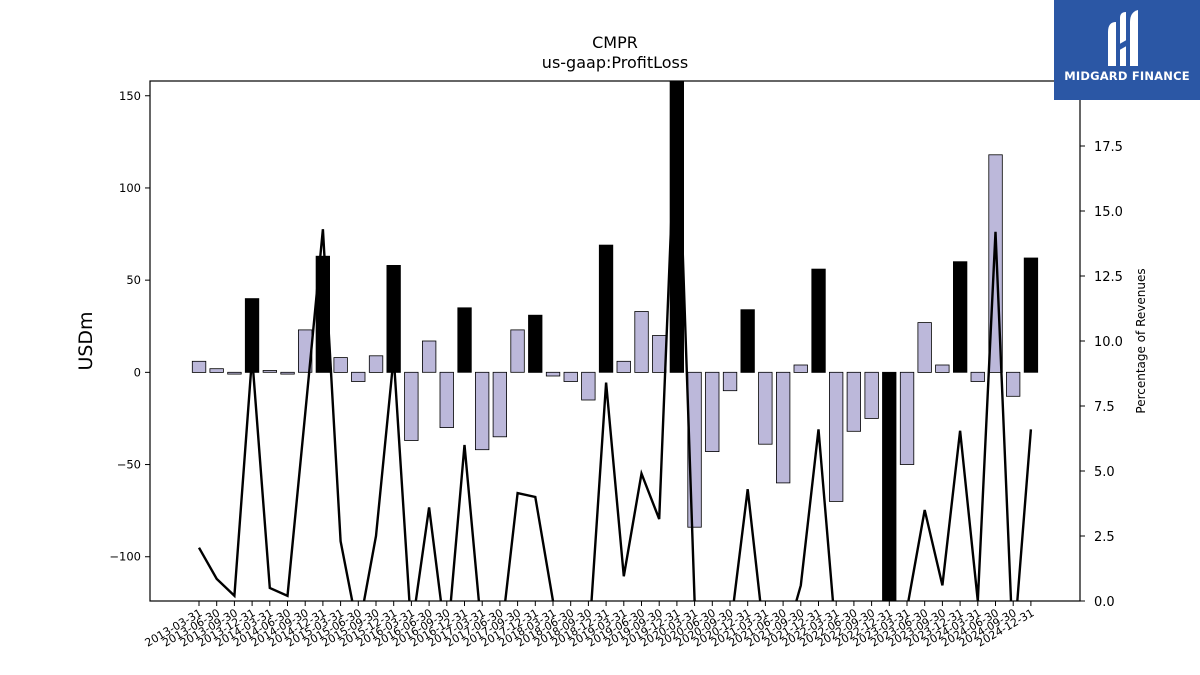  What do you see at coordinates (1104, 472) in the screenshot?
I see `y2-tick-label-5.0: 5.0` at bounding box center [1104, 472].